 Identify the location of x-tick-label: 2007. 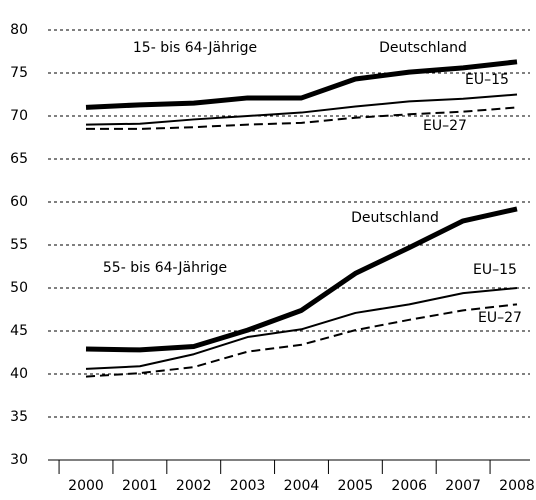
(463, 486).